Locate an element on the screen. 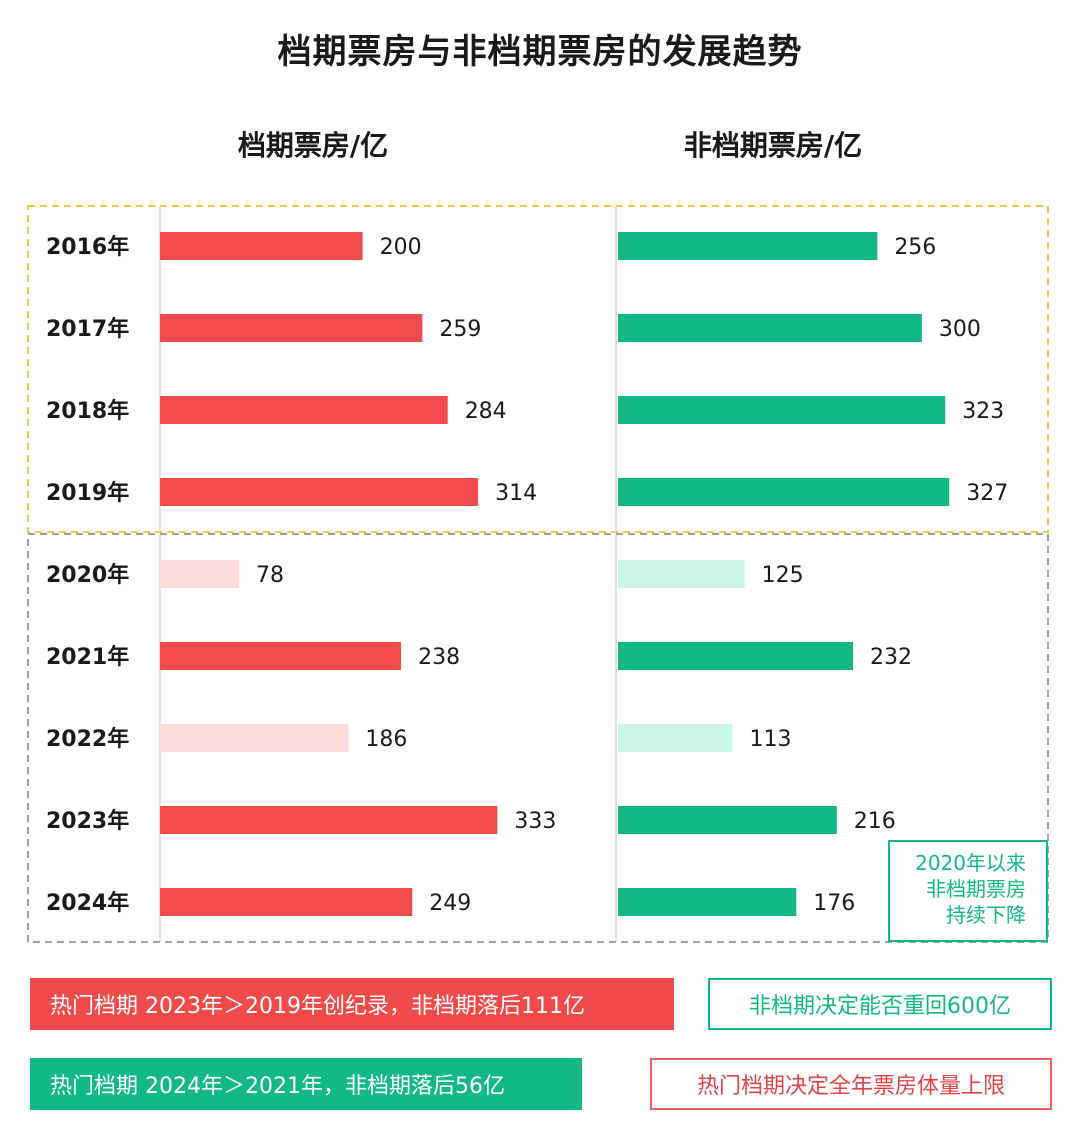 This screenshot has height=1131, width=1080. trend-note: 2020年以来 非档期票房 持续下降 is located at coordinates (968, 891).